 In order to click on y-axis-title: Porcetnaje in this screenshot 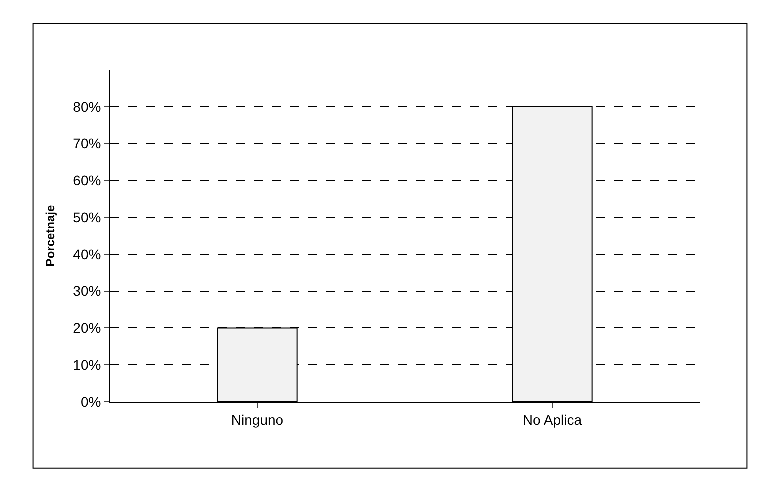, I will do `click(50, 235)`.